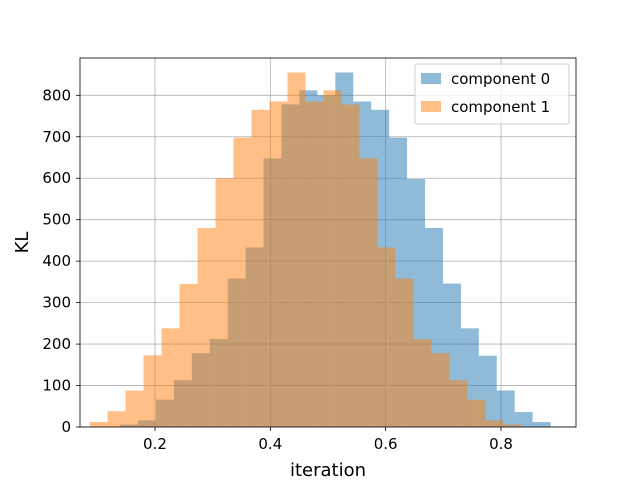  What do you see at coordinates (270, 444) in the screenshot?
I see `x-tick-label-1: 0.4` at bounding box center [270, 444].